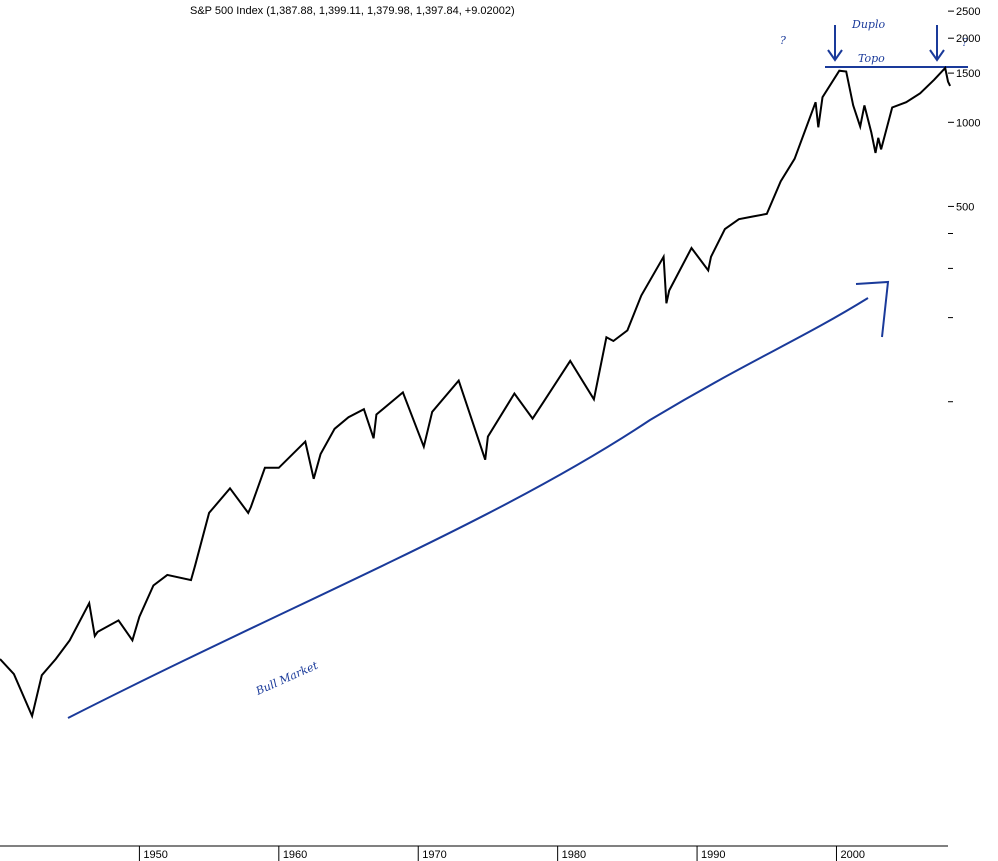 This screenshot has height=861, width=998. I want to click on x-tick-label: 1990, so click(713, 855).